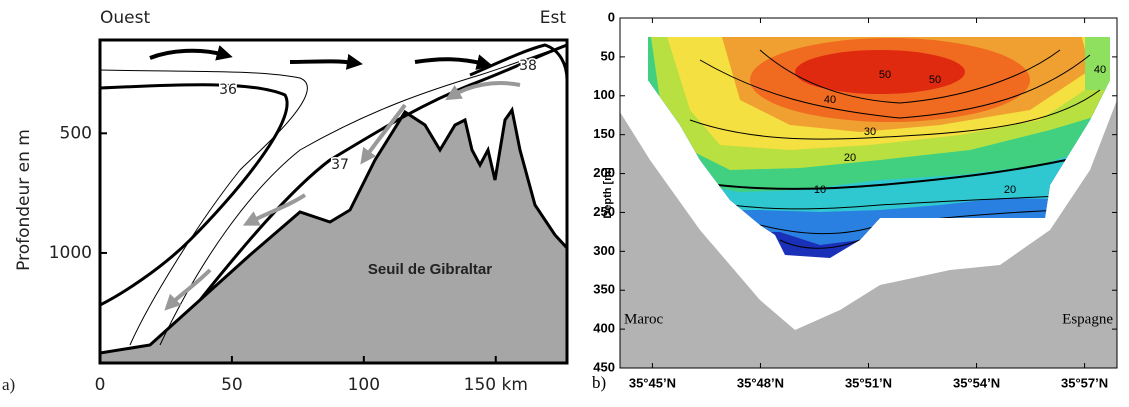  I want to click on annotation: Maroc, so click(643, 319).